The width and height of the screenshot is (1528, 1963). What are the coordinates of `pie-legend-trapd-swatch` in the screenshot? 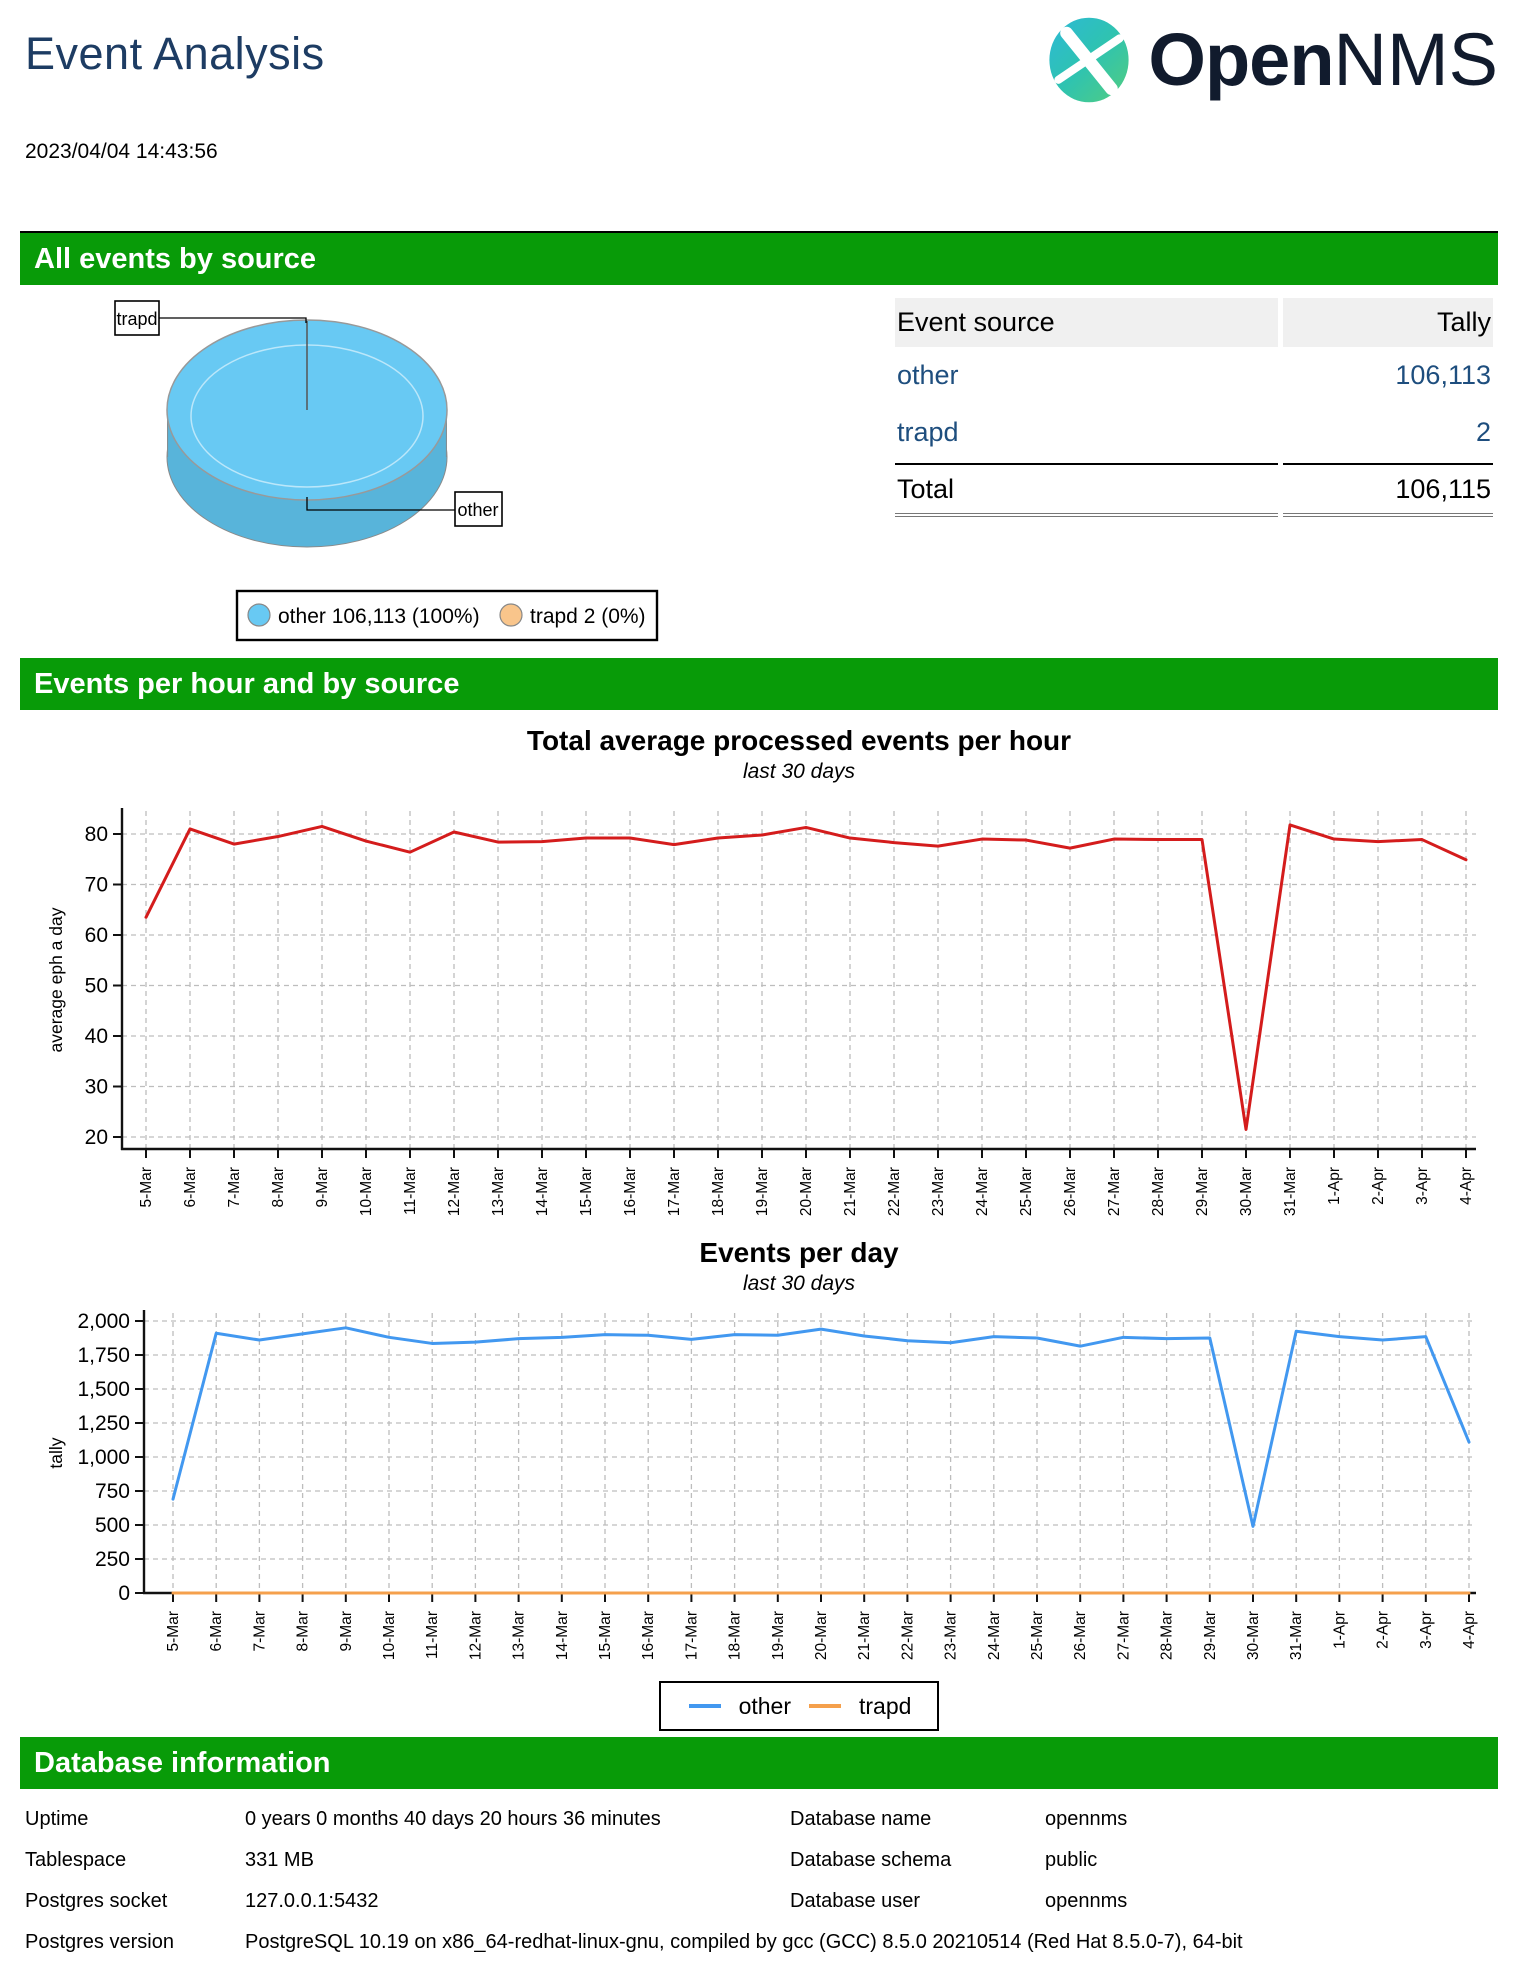 It's located at (511, 615).